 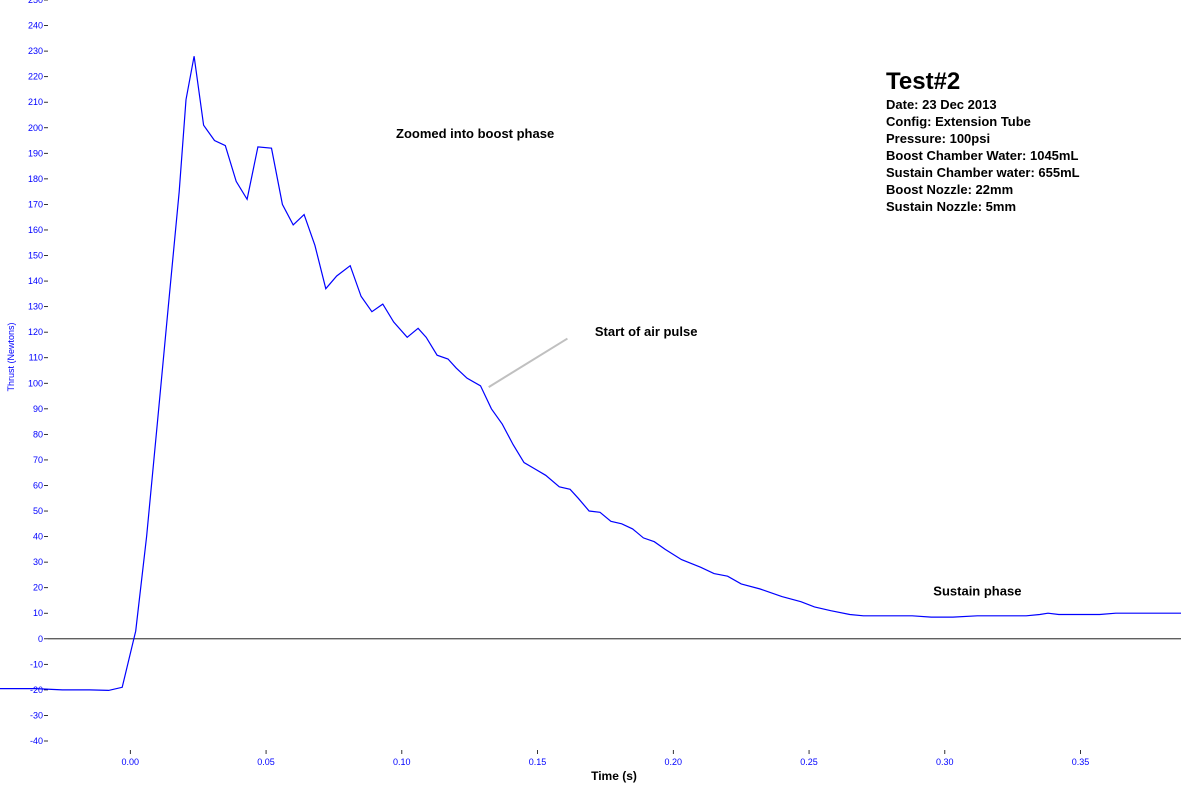 I want to click on info-config: Config: Extension Tube, so click(x=958, y=121).